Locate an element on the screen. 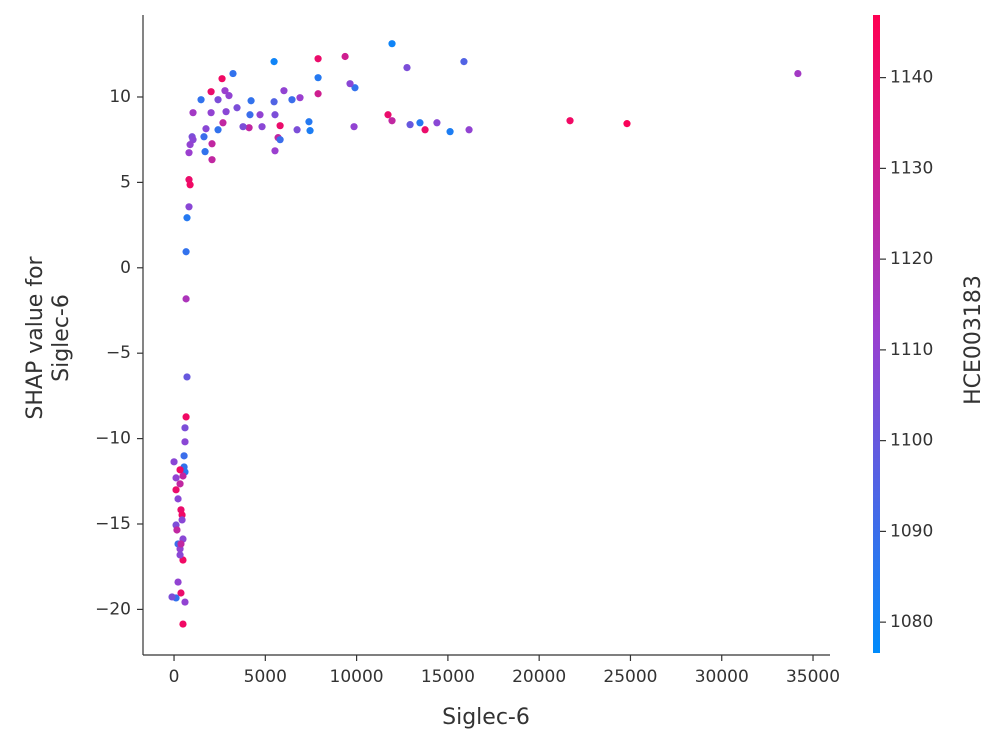  x-tick-label: 30000 is located at coordinates (722, 677).